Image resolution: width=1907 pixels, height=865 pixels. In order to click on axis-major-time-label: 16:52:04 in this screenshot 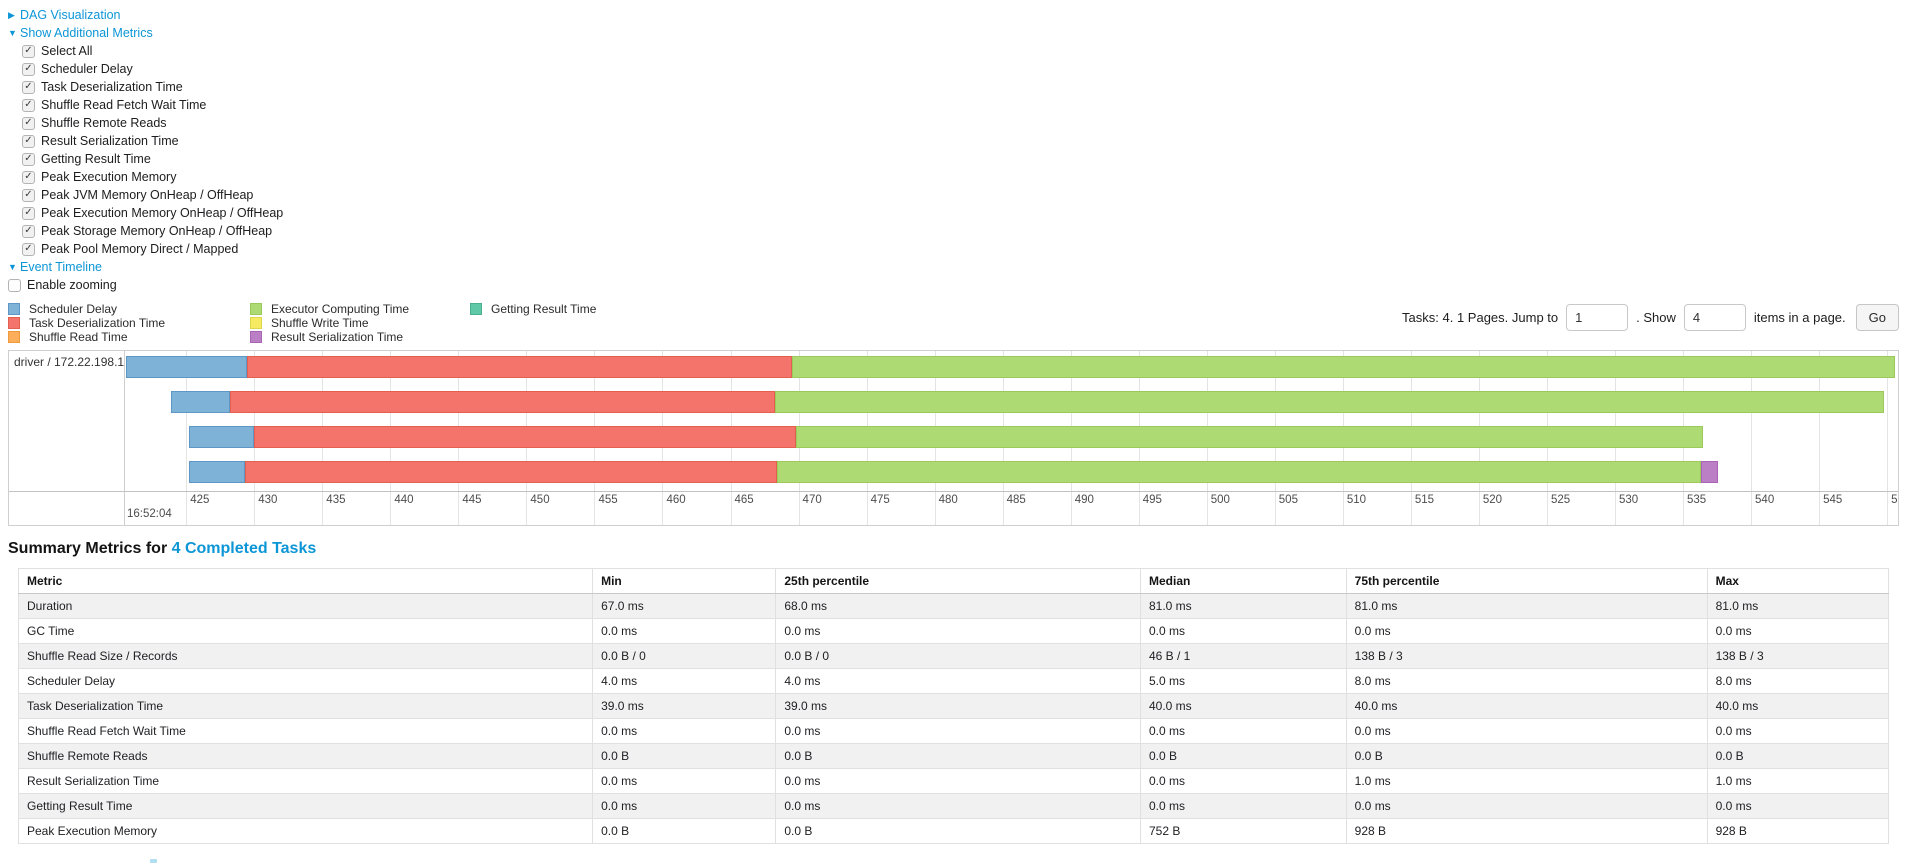, I will do `click(149, 514)`.